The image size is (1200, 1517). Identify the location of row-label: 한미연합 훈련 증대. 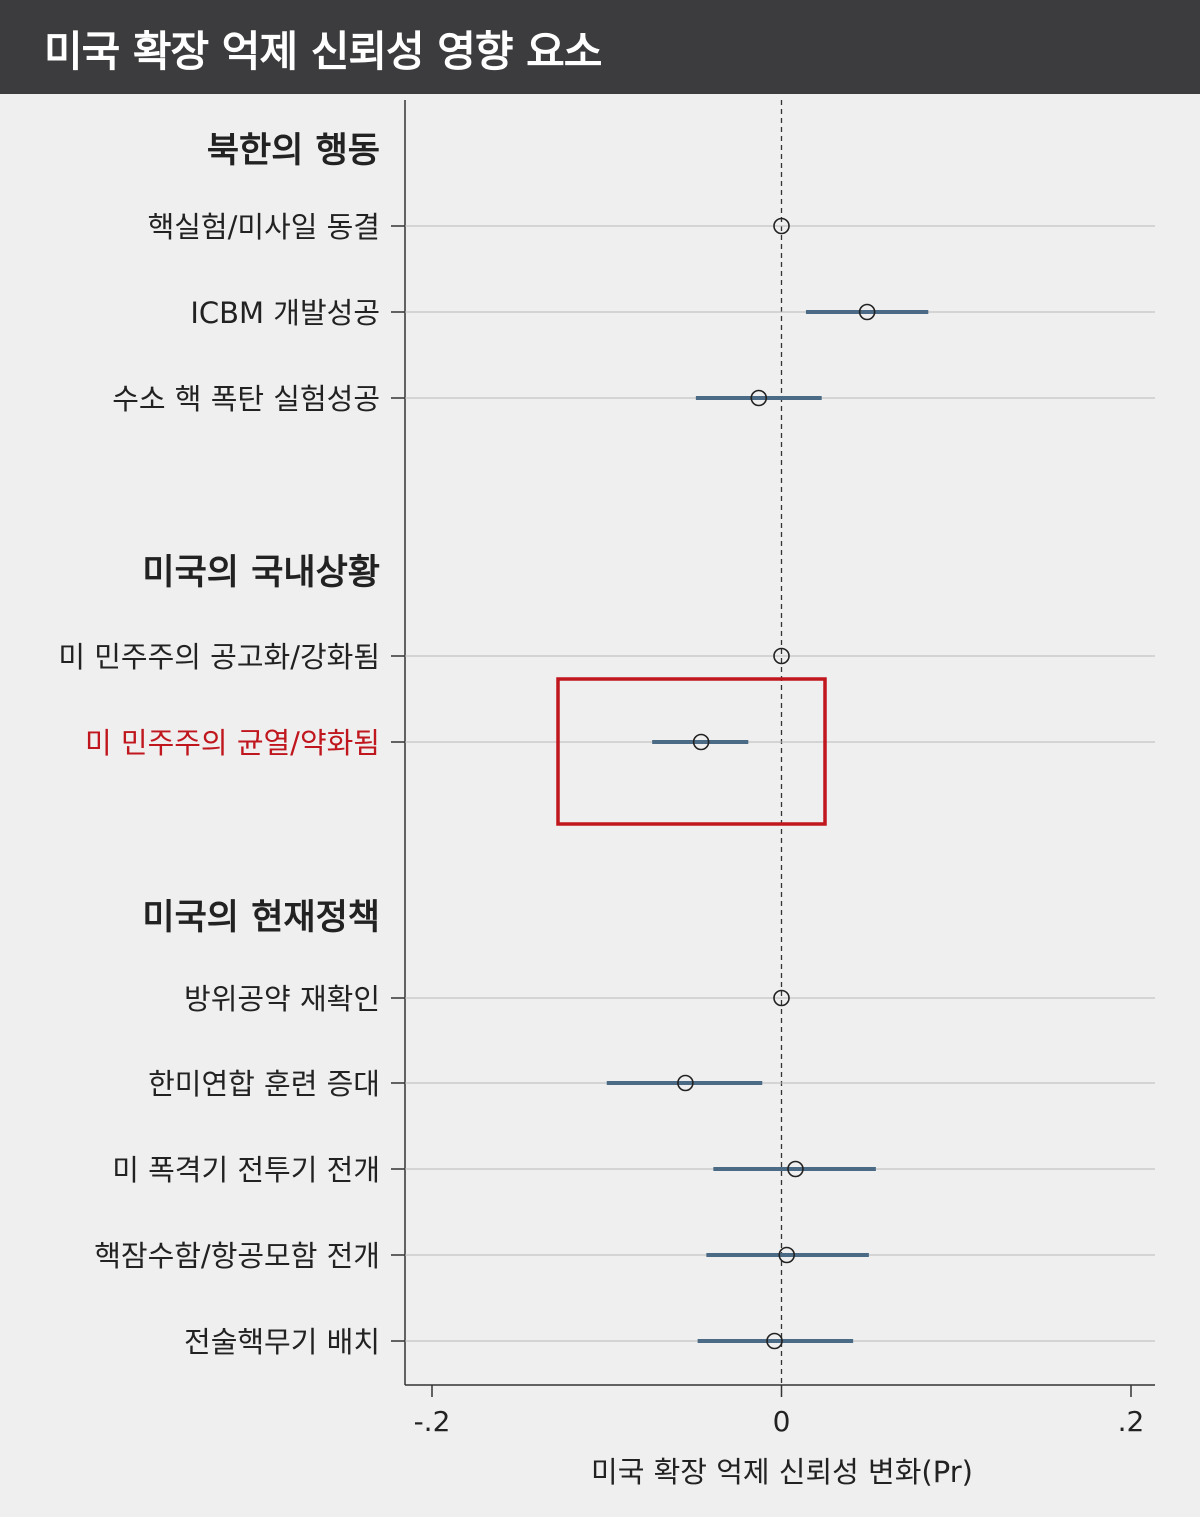
(264, 1084).